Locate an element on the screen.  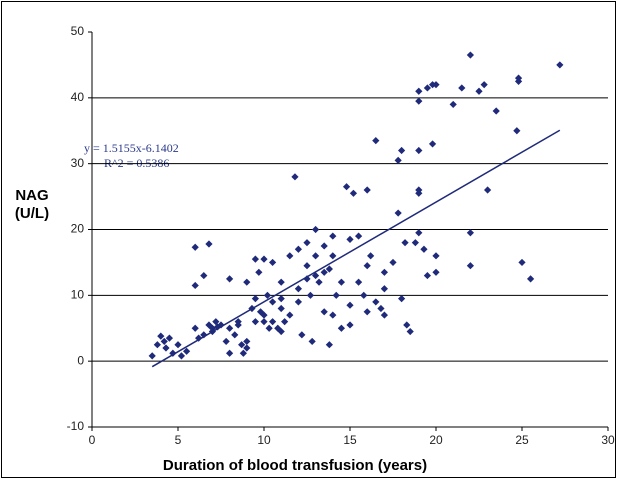
y-tick-label: 30 is located at coordinates (78, 163).